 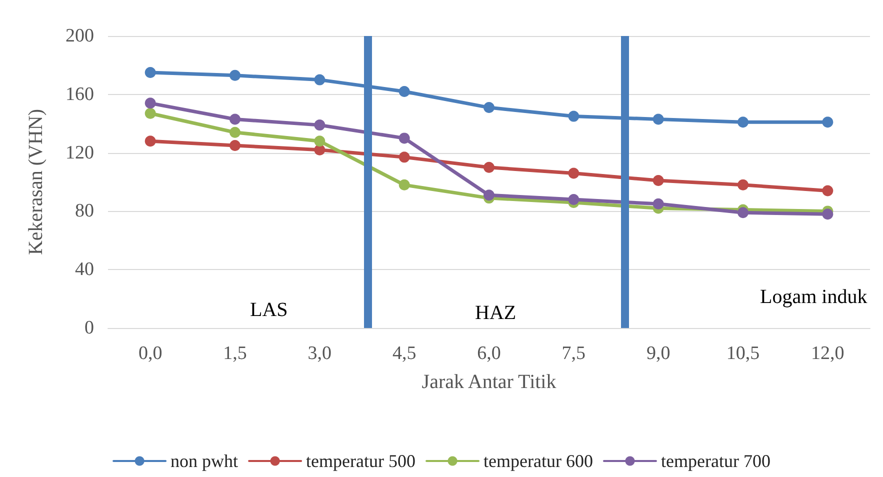 What do you see at coordinates (495, 313) in the screenshot?
I see `annotation: HAZ` at bounding box center [495, 313].